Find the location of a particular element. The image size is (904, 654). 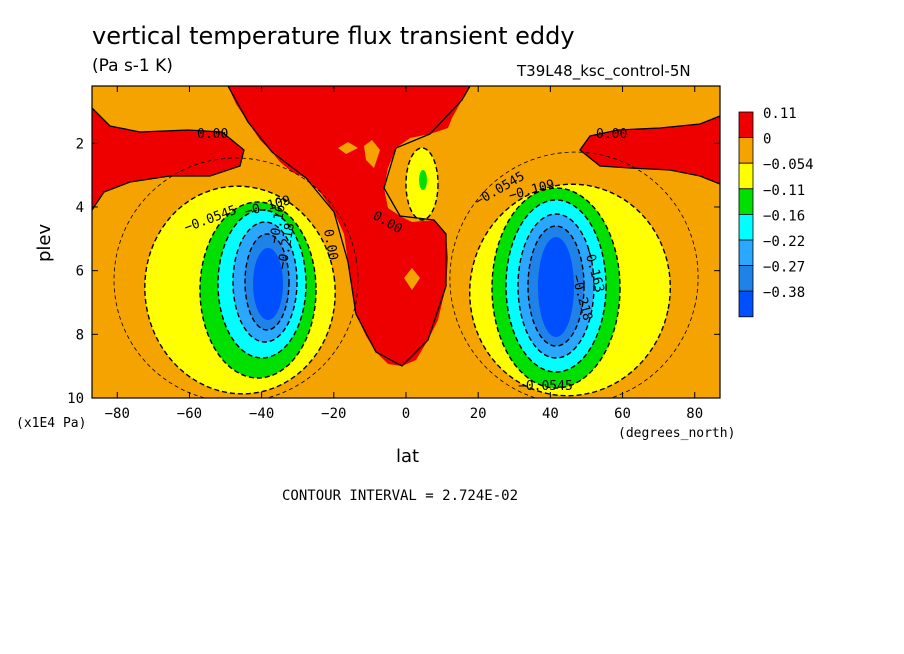

contour-label: −0.0545 is located at coordinates (545, 386).